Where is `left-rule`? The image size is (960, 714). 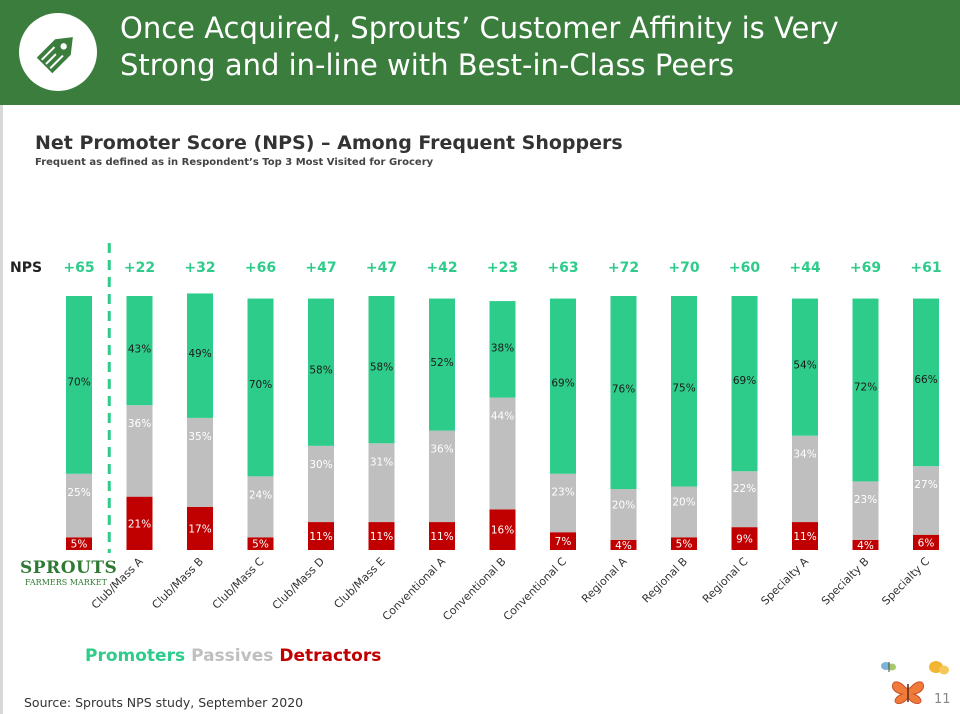 left-rule is located at coordinates (1, 409).